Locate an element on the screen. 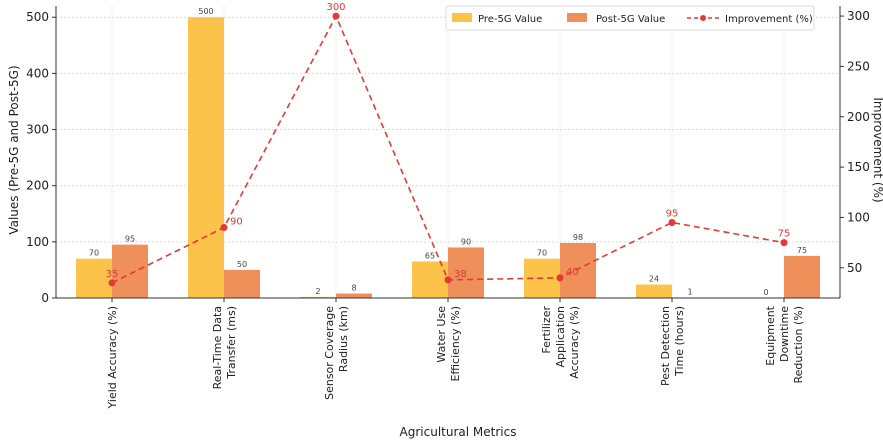  category-label-line: Reduction (%) is located at coordinates (798, 345).